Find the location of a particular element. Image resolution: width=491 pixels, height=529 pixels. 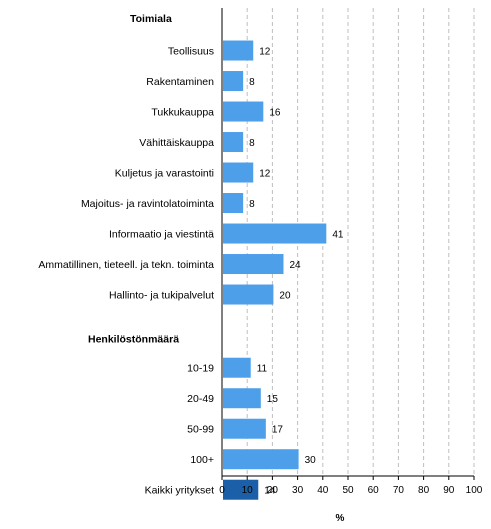

data-label: 30 is located at coordinates (311, 460).